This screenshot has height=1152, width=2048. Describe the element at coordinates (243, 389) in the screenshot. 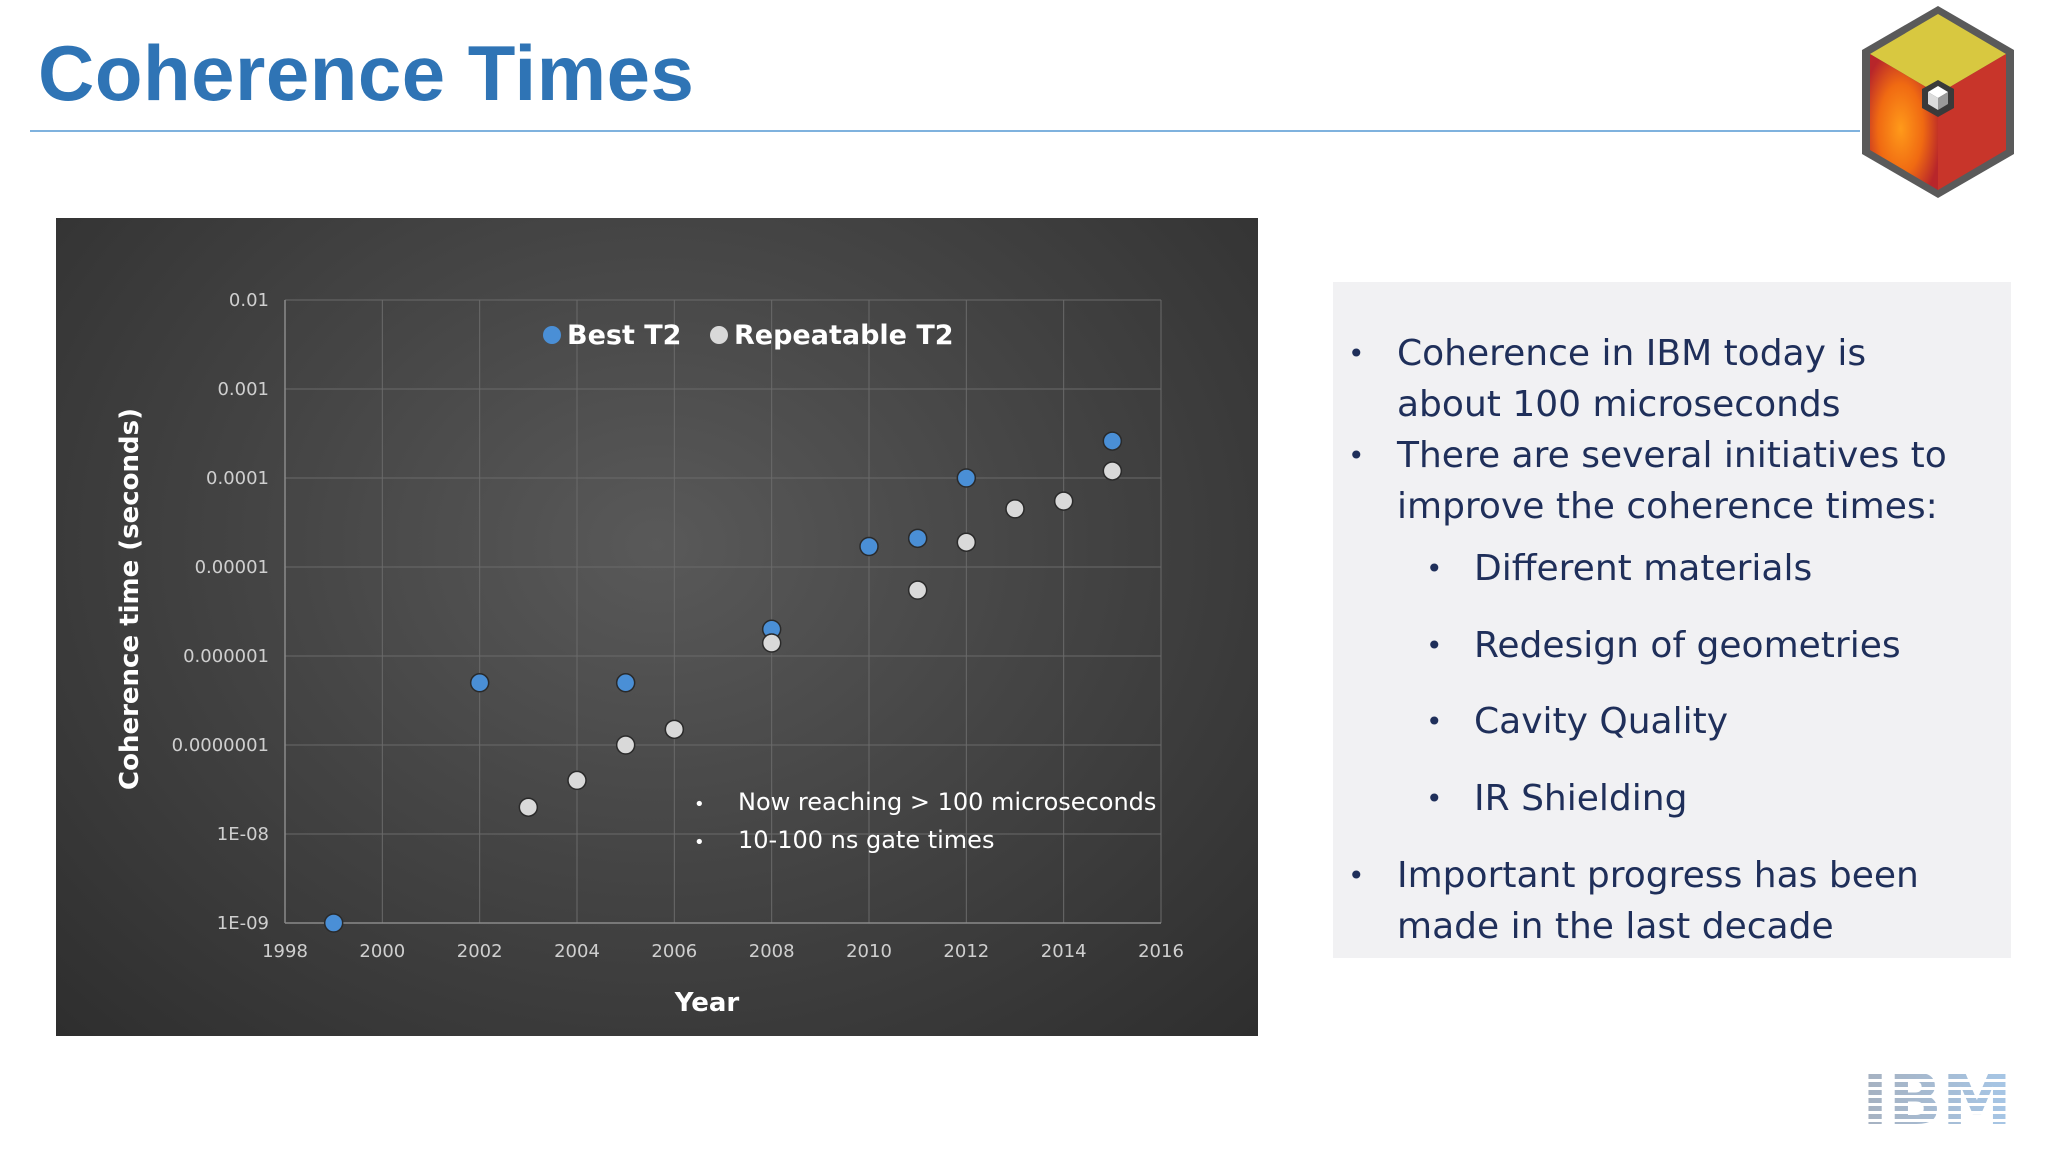

I see `y-tick-label: 0.001` at that location.